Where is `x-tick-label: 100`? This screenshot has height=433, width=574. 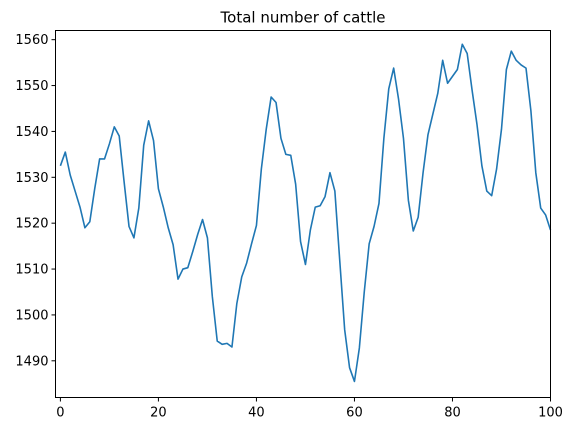
x-tick-label: 100 is located at coordinates (550, 413).